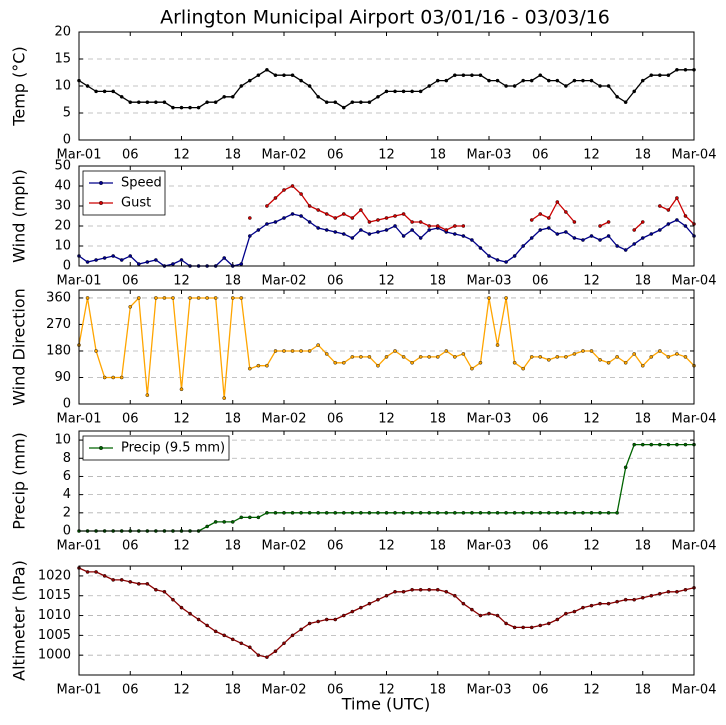 The width and height of the screenshot is (726, 725). I want to click on y-tick-label: 1010, so click(54, 615).